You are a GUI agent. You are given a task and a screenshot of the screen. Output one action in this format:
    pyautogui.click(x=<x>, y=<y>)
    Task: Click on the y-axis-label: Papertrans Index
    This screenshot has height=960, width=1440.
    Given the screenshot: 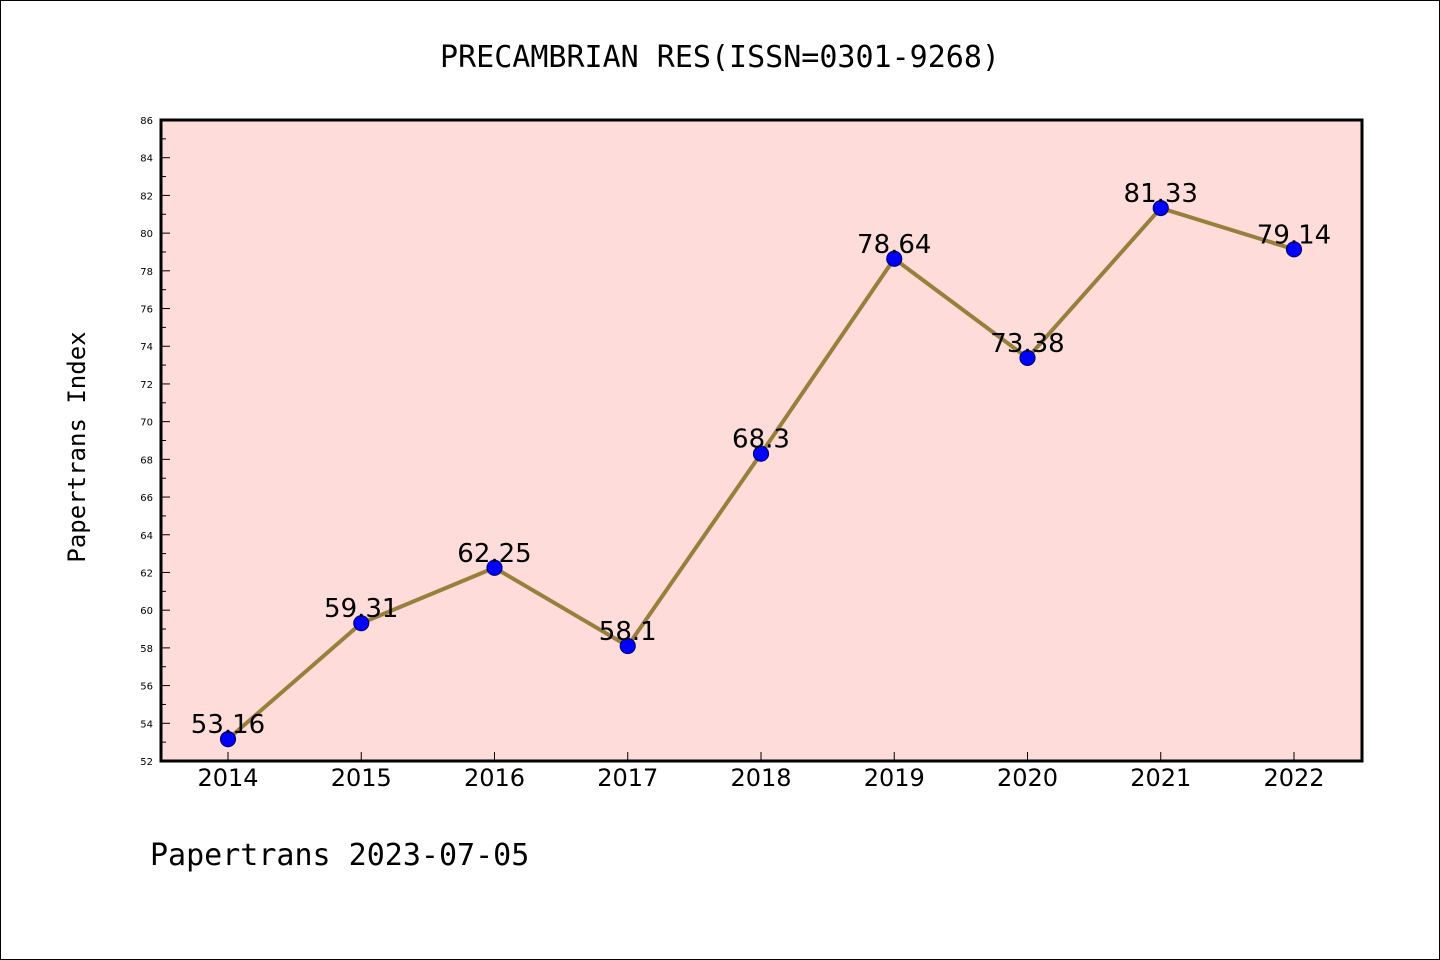 What is the action you would take?
    pyautogui.click(x=77, y=446)
    